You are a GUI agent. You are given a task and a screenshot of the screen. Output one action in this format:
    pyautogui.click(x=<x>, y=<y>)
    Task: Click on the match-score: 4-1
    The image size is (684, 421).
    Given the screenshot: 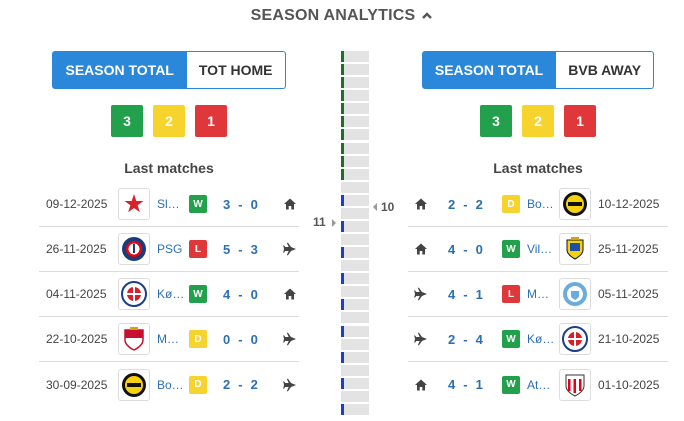 What is the action you would take?
    pyautogui.click(x=468, y=384)
    